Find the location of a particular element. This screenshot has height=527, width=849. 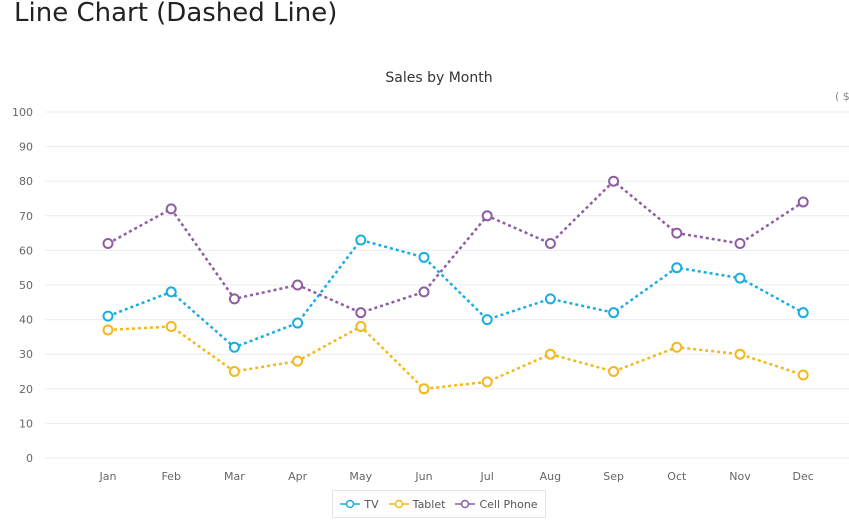

legend-label: Tablet is located at coordinates (429, 504).